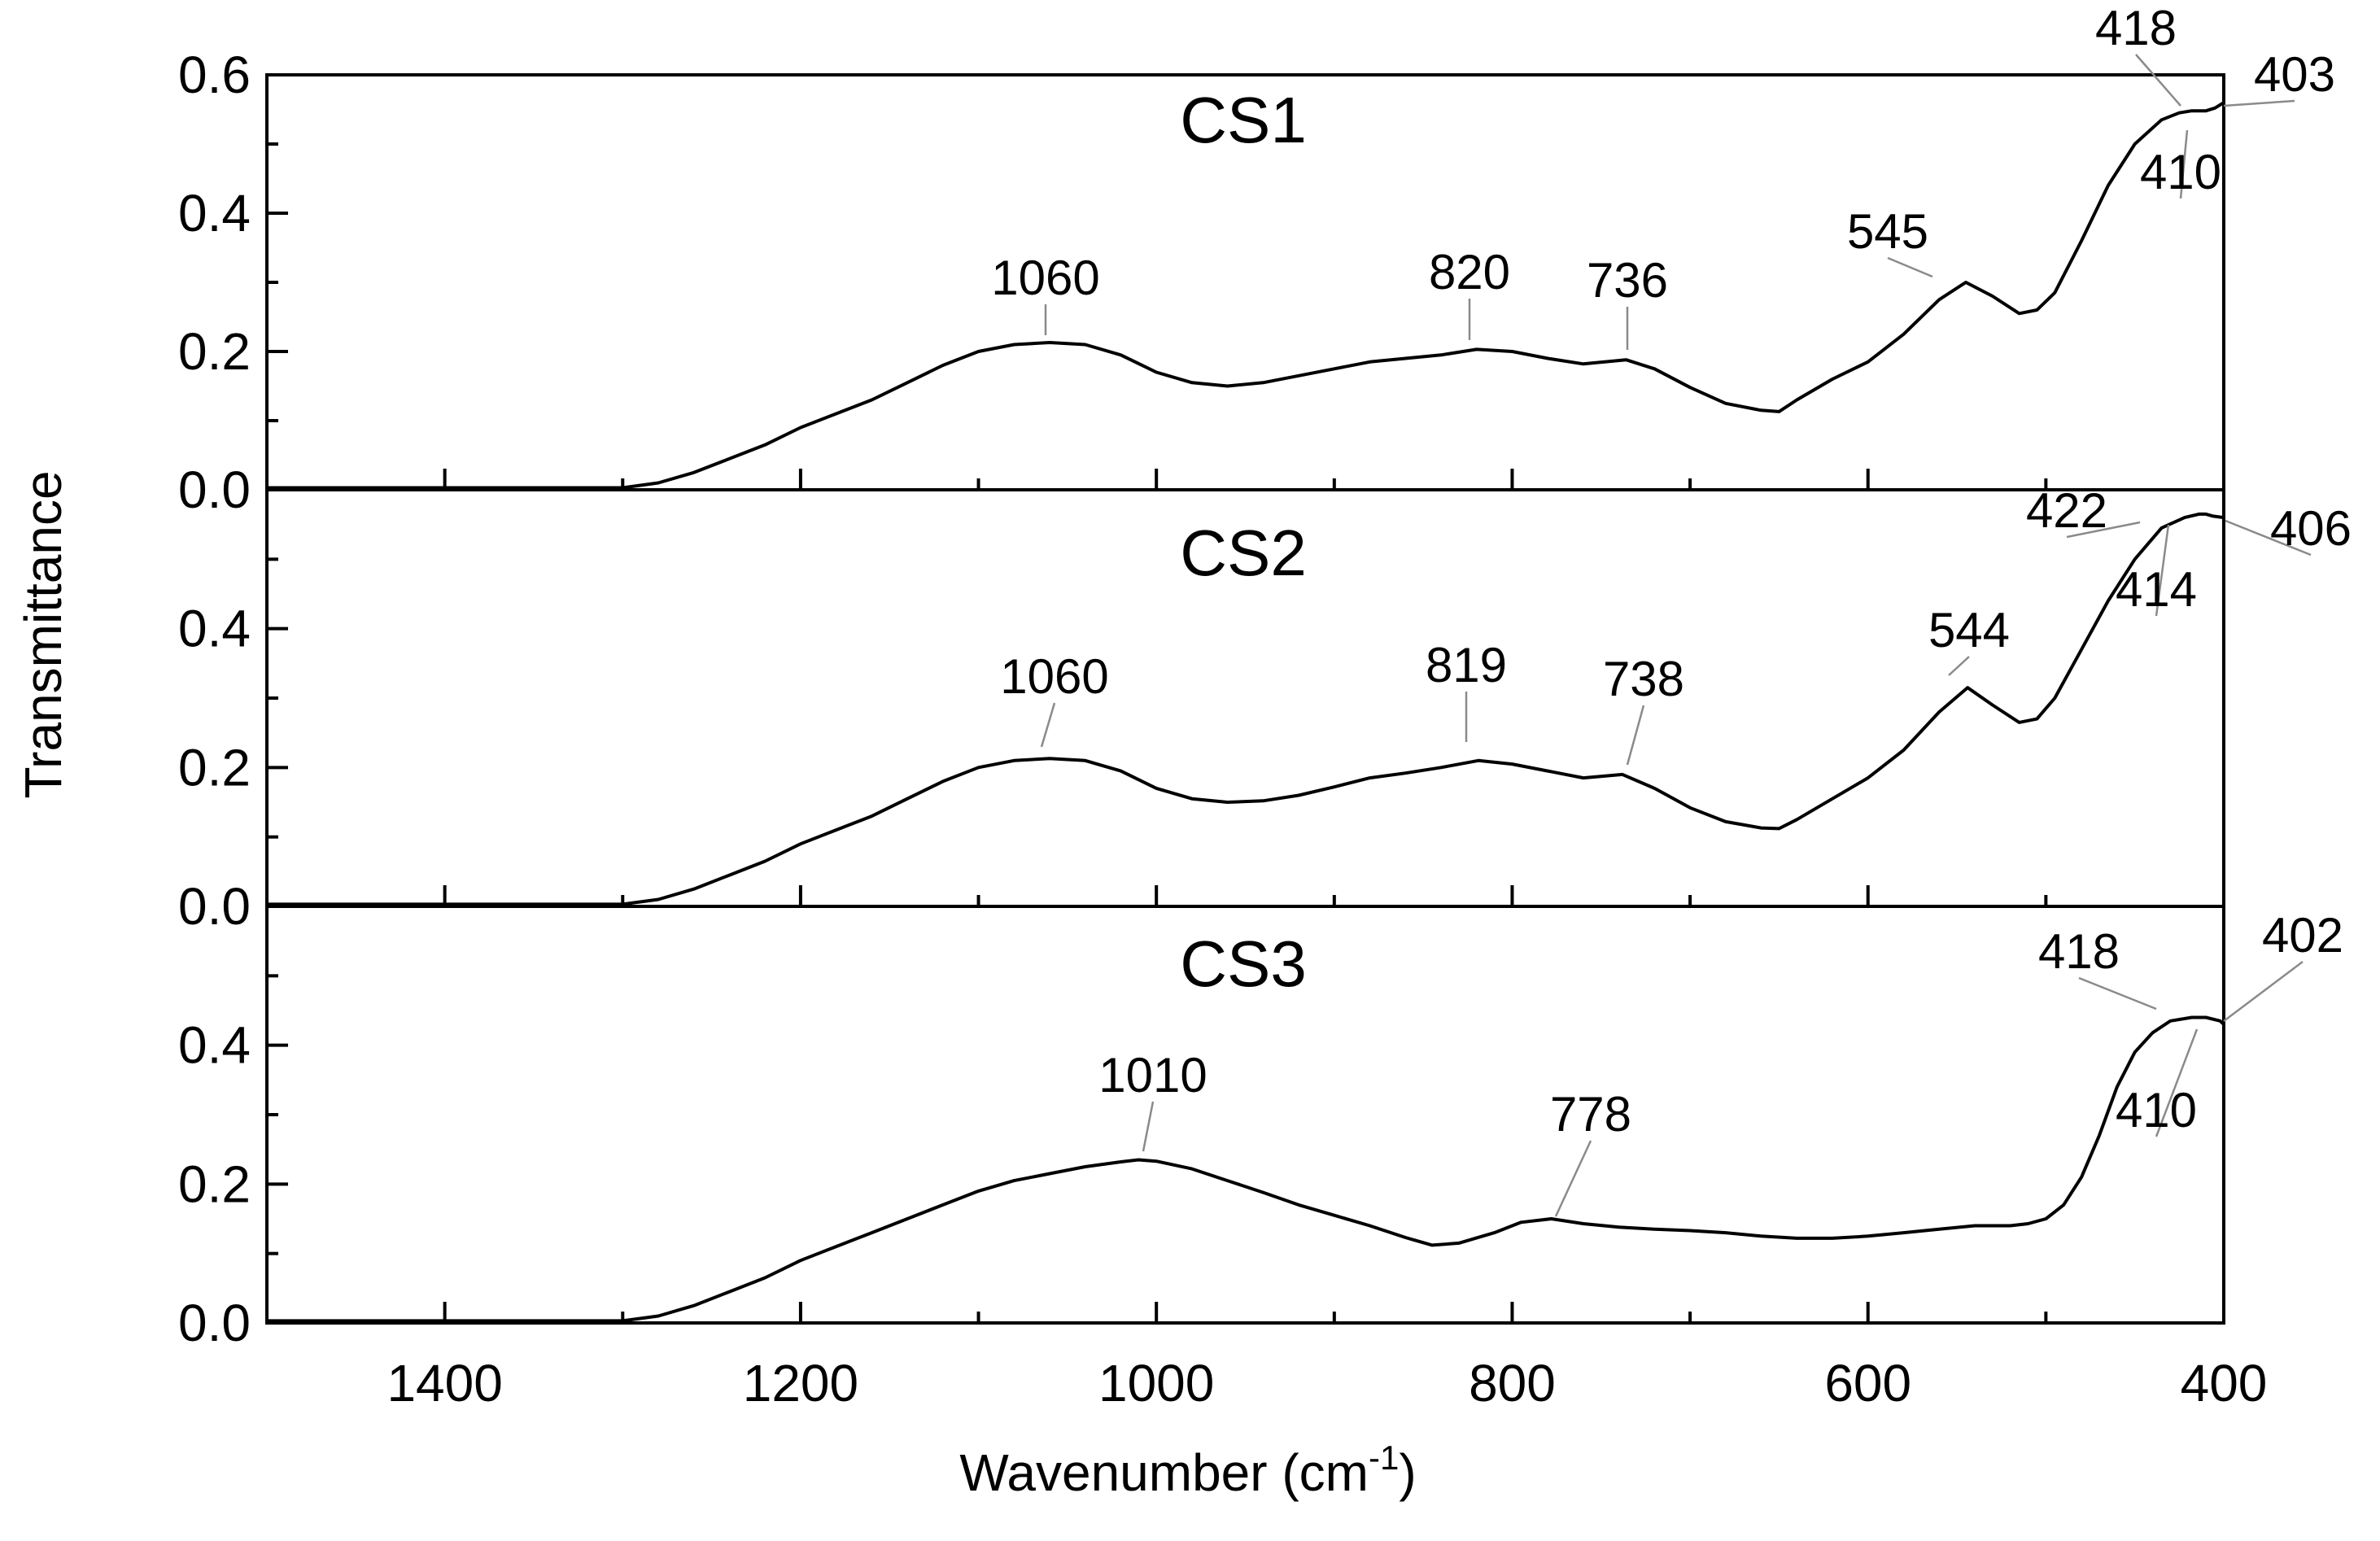 Image resolution: width=2380 pixels, height=1541 pixels. What do you see at coordinates (1466, 665) in the screenshot?
I see `peak-label: 819` at bounding box center [1466, 665].